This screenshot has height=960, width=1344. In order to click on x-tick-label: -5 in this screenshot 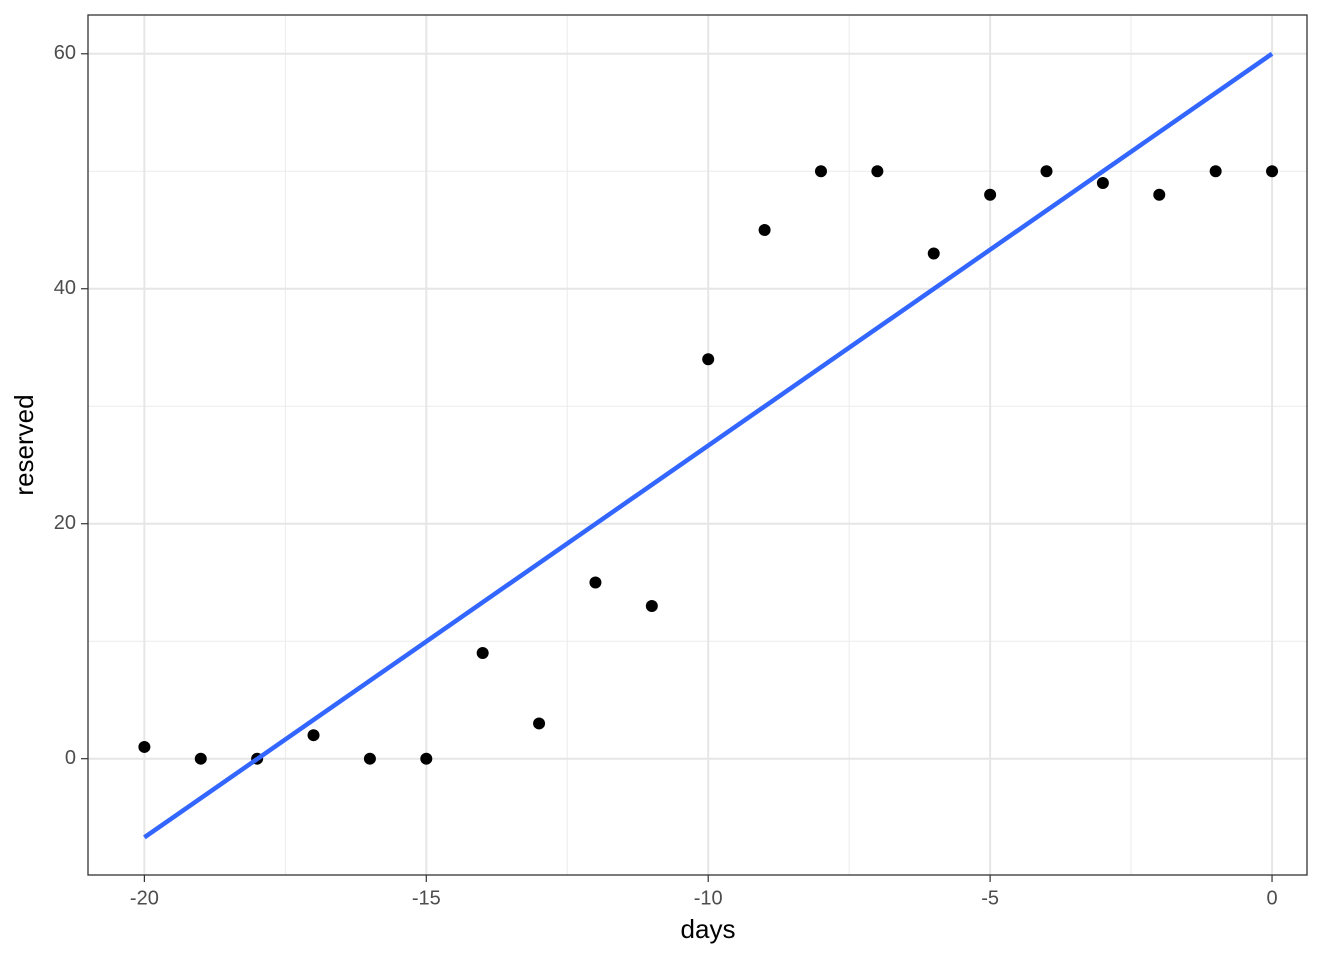, I will do `click(990, 898)`.